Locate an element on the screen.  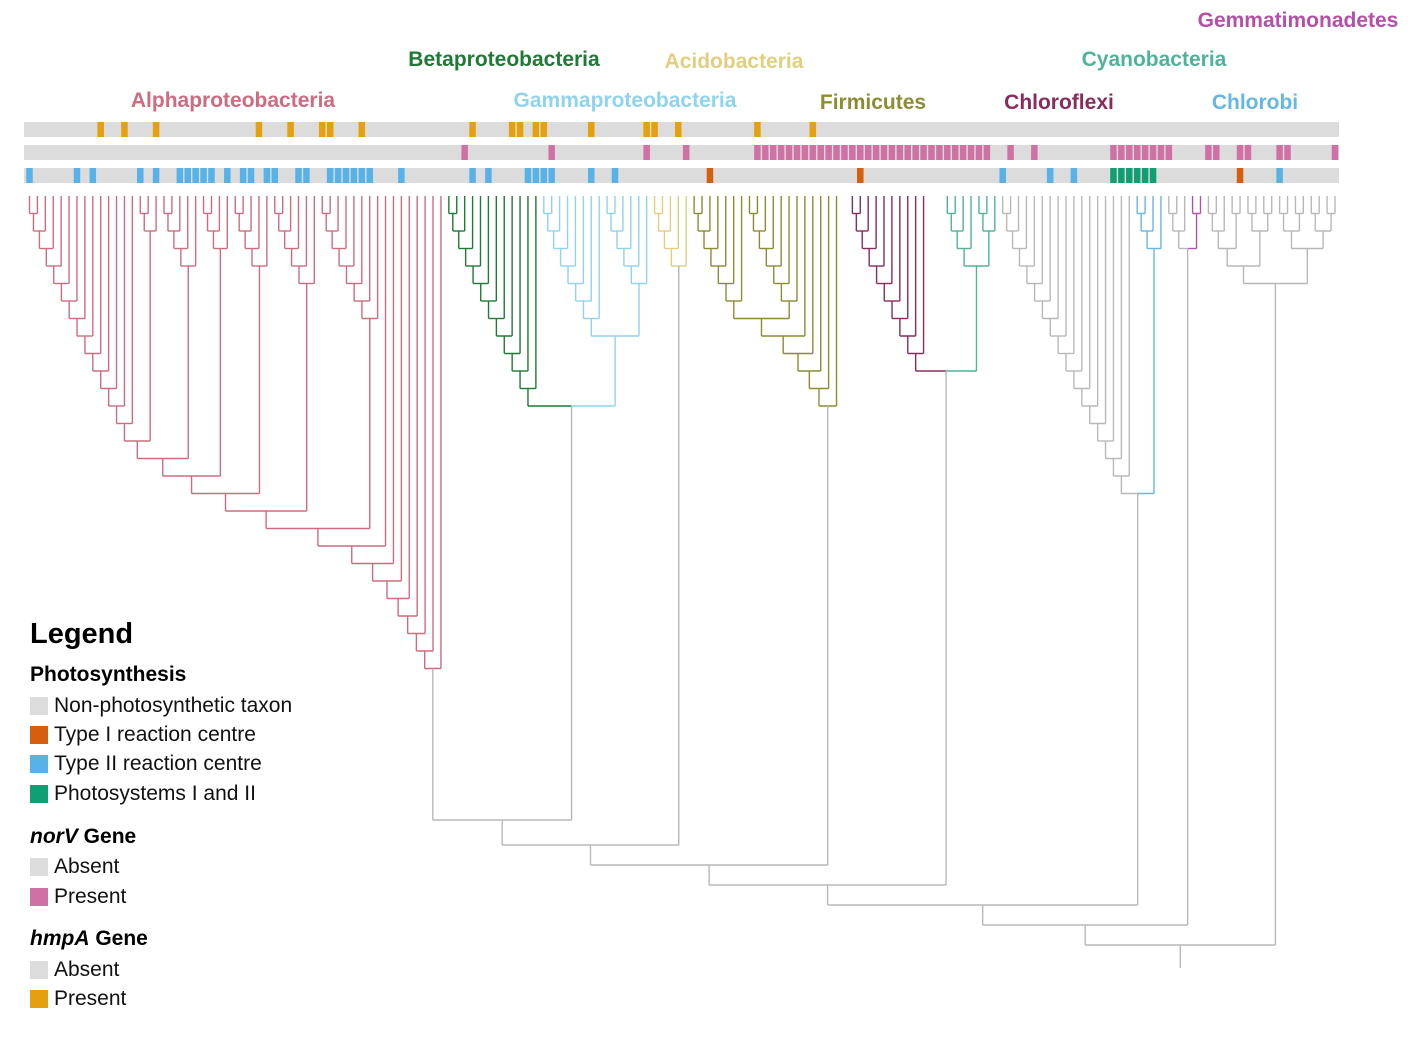
legend-item-norv-absent: Absent is located at coordinates (195, 867).